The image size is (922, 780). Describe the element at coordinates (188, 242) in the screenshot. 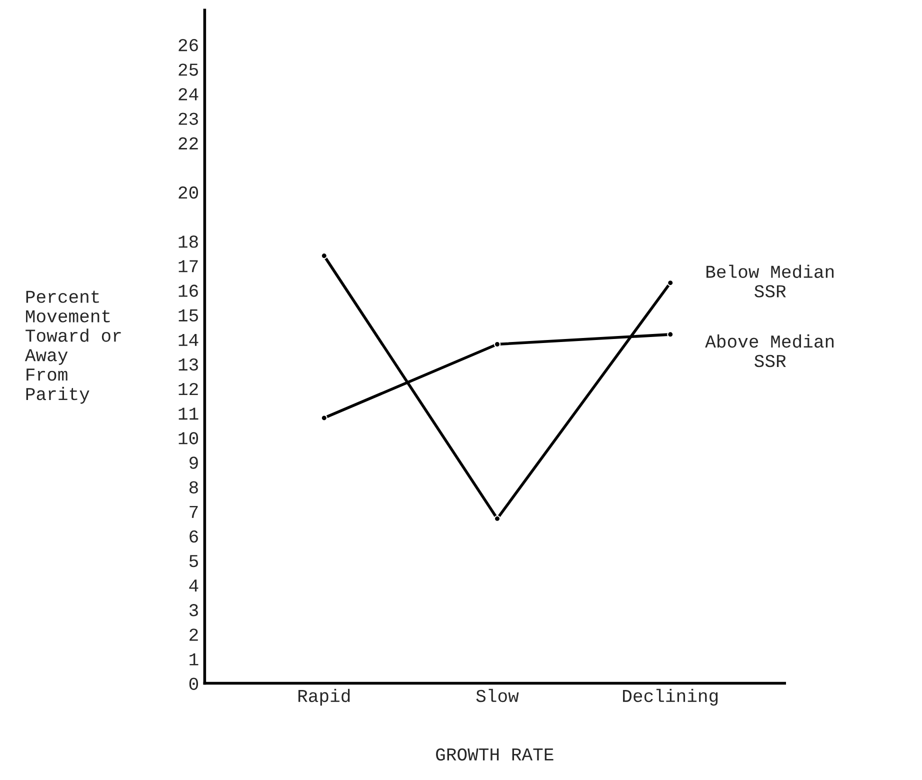

I see `y-tick-label: 18` at that location.